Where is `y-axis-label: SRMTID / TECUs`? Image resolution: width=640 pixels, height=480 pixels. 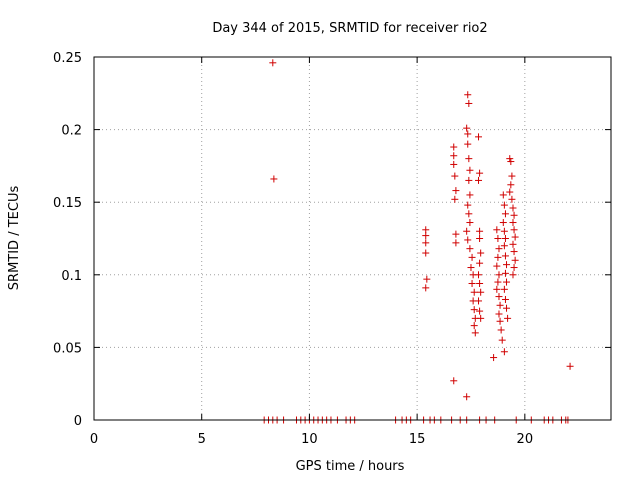
y-axis-label: SRMTID / TECUs is located at coordinates (14, 238).